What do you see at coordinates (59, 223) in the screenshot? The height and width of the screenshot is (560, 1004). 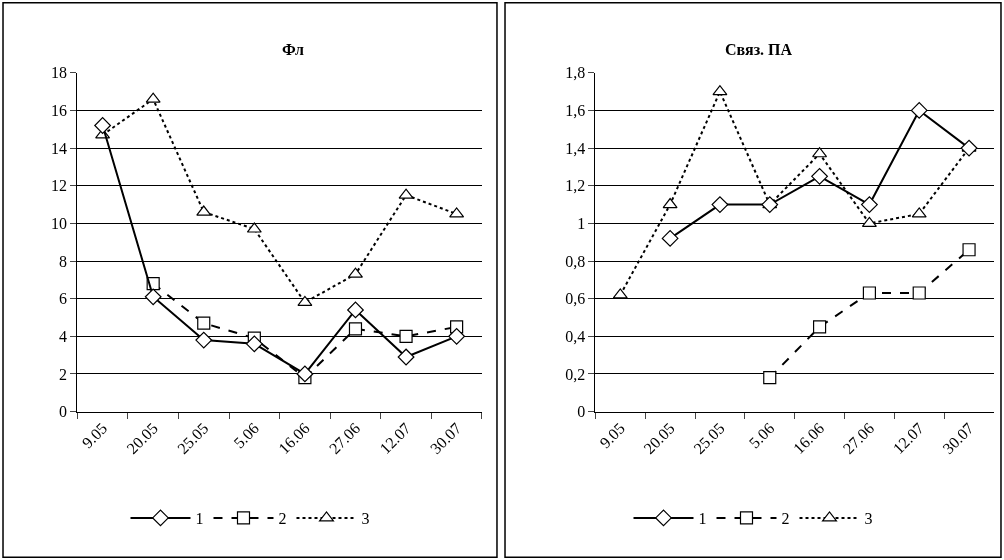 I see `y-tick-label: 10` at bounding box center [59, 223].